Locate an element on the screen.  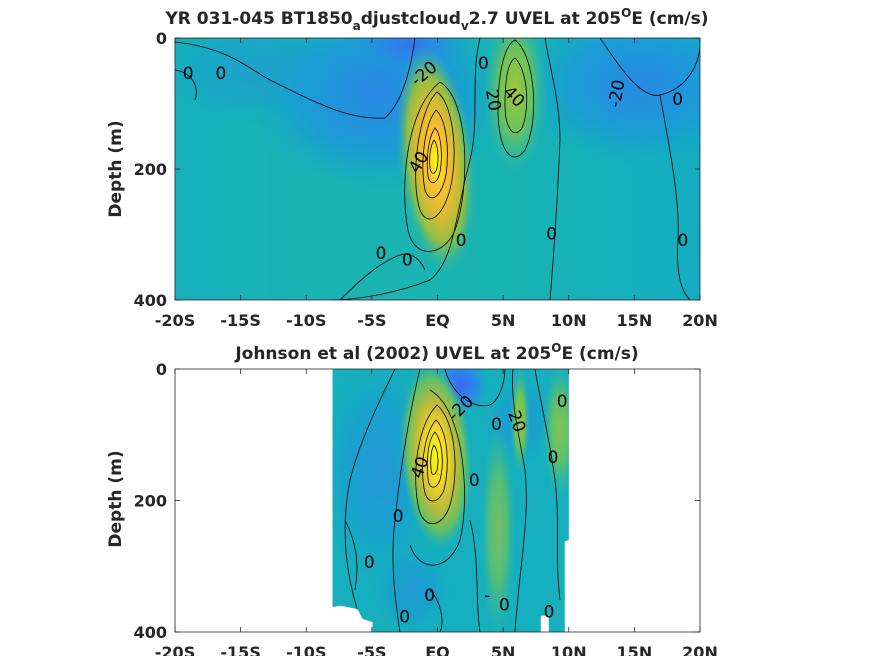
bottom-x-tick-label: -20S is located at coordinates (175, 649).